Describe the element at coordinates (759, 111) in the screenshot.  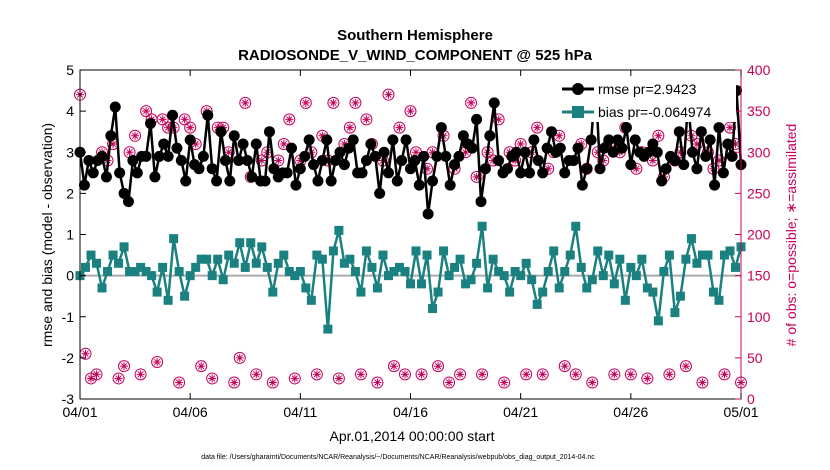
I see `y-right-tick-label: 350` at that location.